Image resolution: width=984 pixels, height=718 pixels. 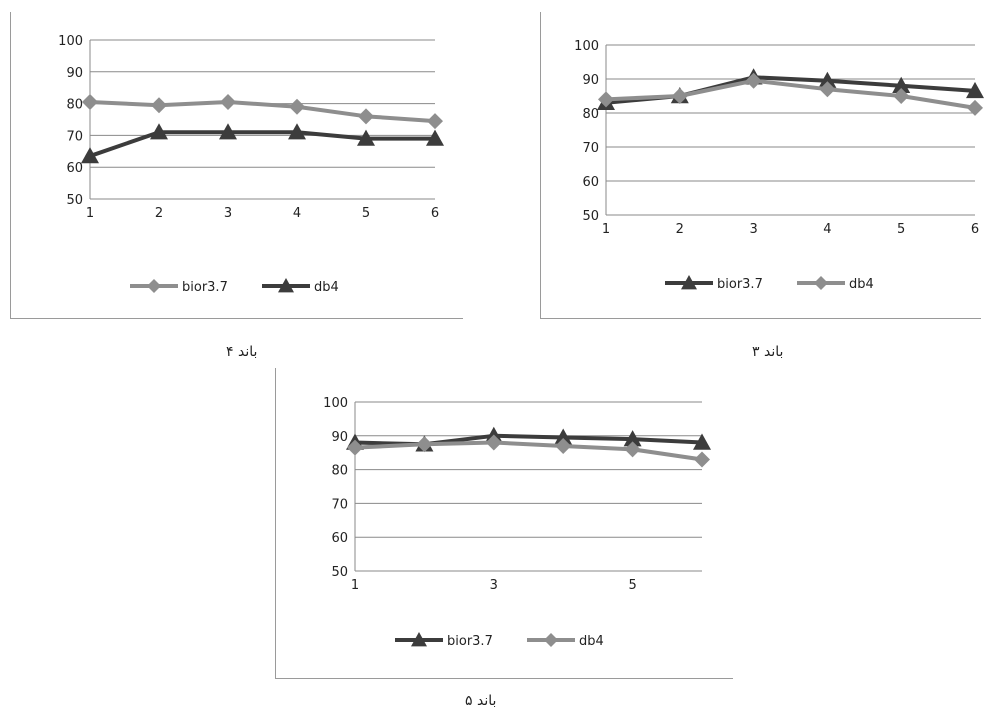 What do you see at coordinates (827, 229) in the screenshot?
I see `band3-x-tick-label-4: 4` at bounding box center [827, 229].